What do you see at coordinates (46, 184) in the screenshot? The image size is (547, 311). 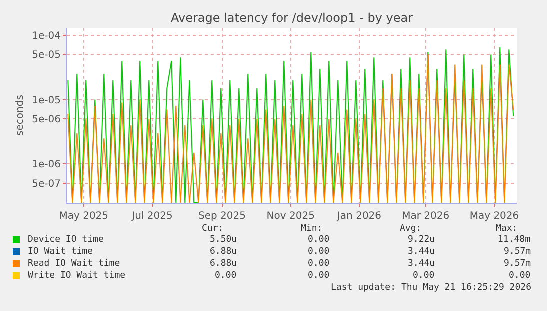 I see `y-tick-label: 5e-07` at bounding box center [46, 184].